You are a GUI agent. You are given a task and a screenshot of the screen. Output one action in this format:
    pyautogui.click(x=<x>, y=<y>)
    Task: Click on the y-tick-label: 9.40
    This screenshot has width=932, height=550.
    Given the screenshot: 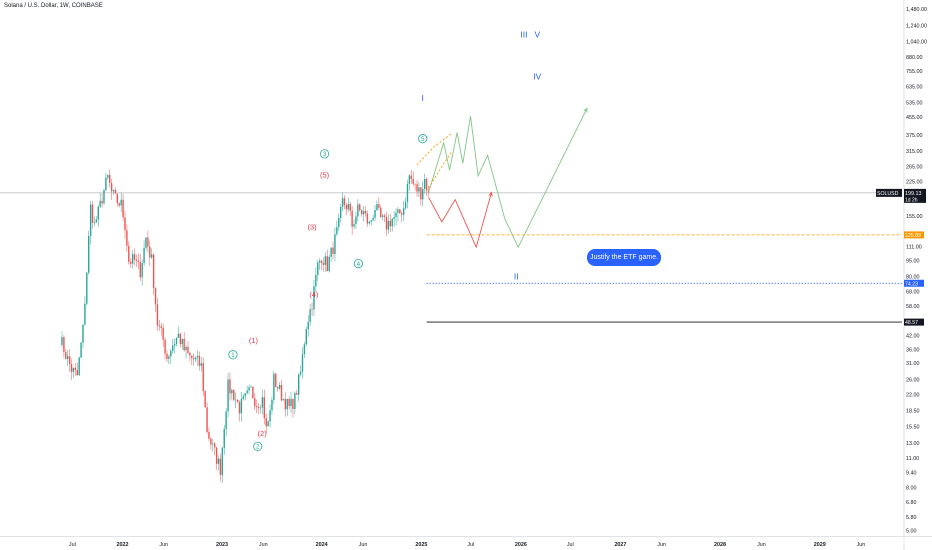 What is the action you would take?
    pyautogui.click(x=911, y=474)
    